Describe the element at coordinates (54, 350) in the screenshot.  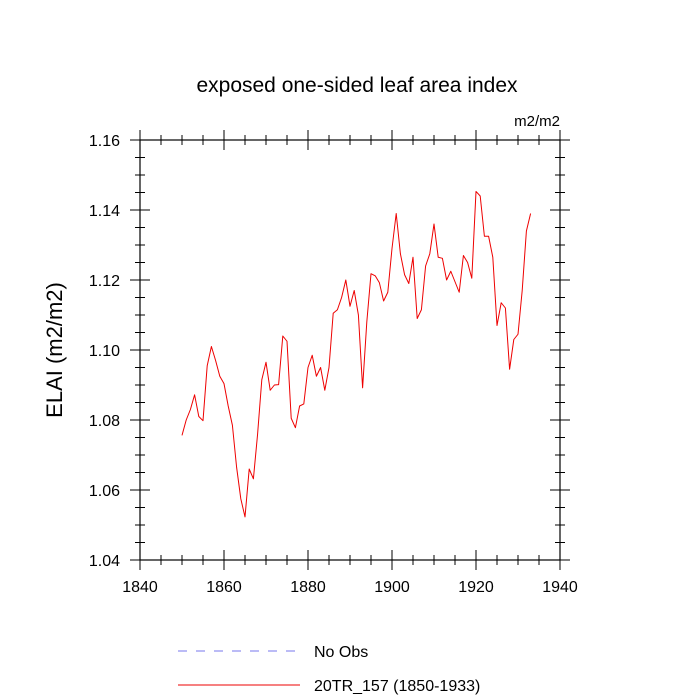
I see `y-axis-label: ELAI (m2/m2)` at that location.